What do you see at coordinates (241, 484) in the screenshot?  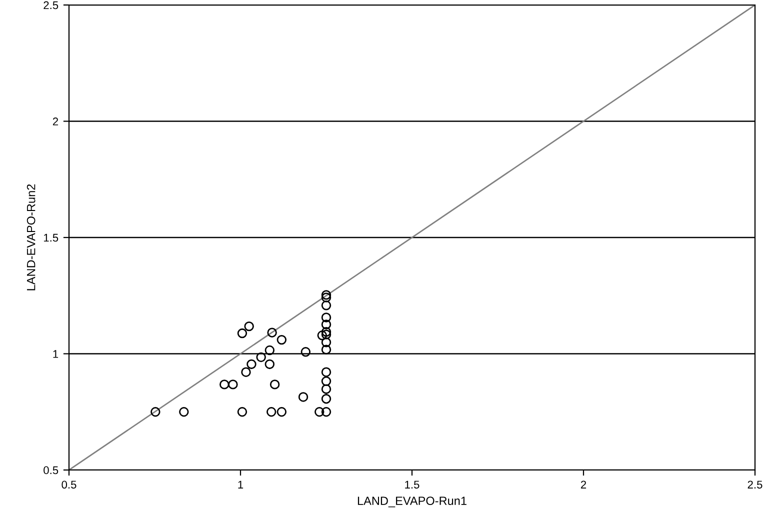 I see `x-tick-label: 1` at bounding box center [241, 484].